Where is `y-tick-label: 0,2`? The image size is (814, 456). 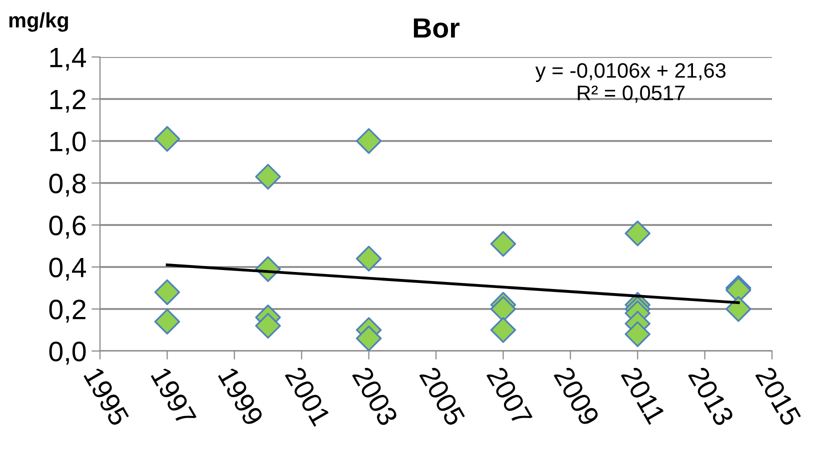 y-tick-label: 0,2 is located at coordinates (67, 311).